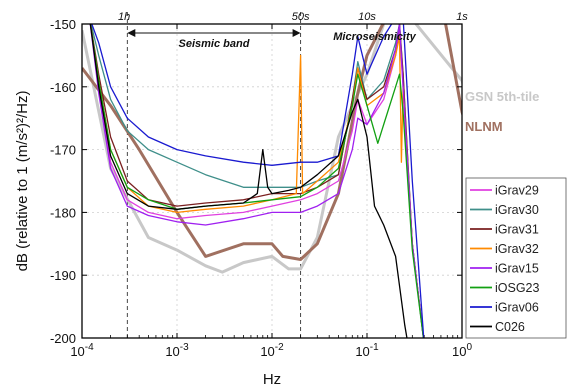  I want to click on y-tick-label: -180, so click(63, 212).